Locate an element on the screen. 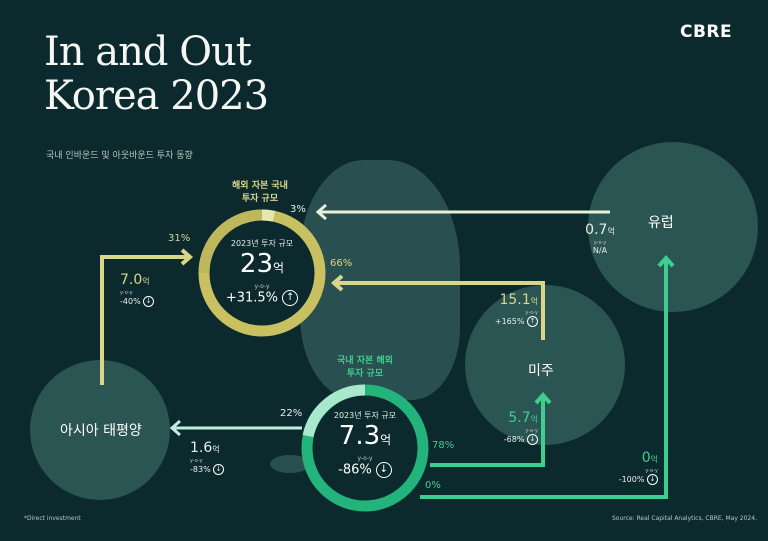 Image resolution: width=768 pixels, height=541 pixels. outbound-label-line-1: 국내 자본 해외 is located at coordinates (365, 361).